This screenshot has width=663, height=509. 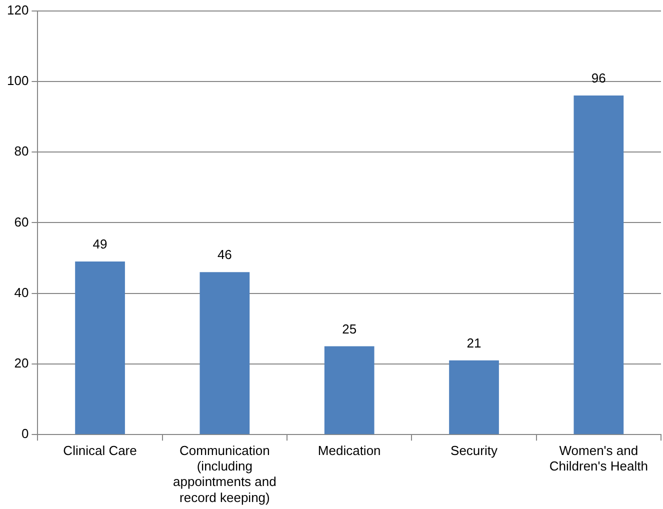 I want to click on y-tick-label: 120, so click(x=17, y=10).